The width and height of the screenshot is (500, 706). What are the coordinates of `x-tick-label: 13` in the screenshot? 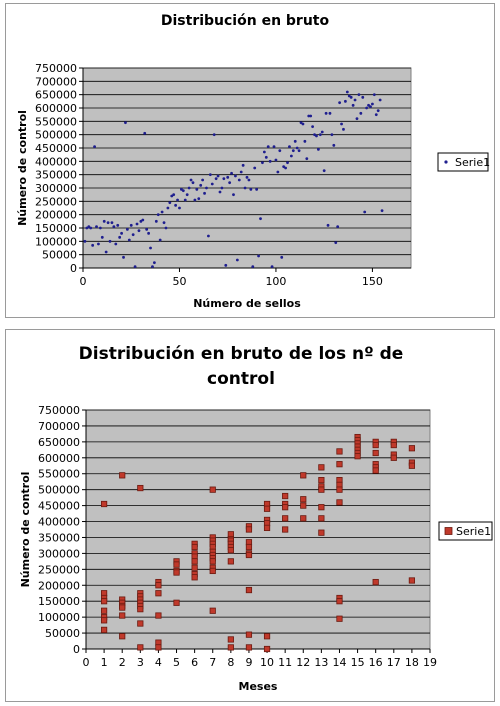 It's located at (321, 662).